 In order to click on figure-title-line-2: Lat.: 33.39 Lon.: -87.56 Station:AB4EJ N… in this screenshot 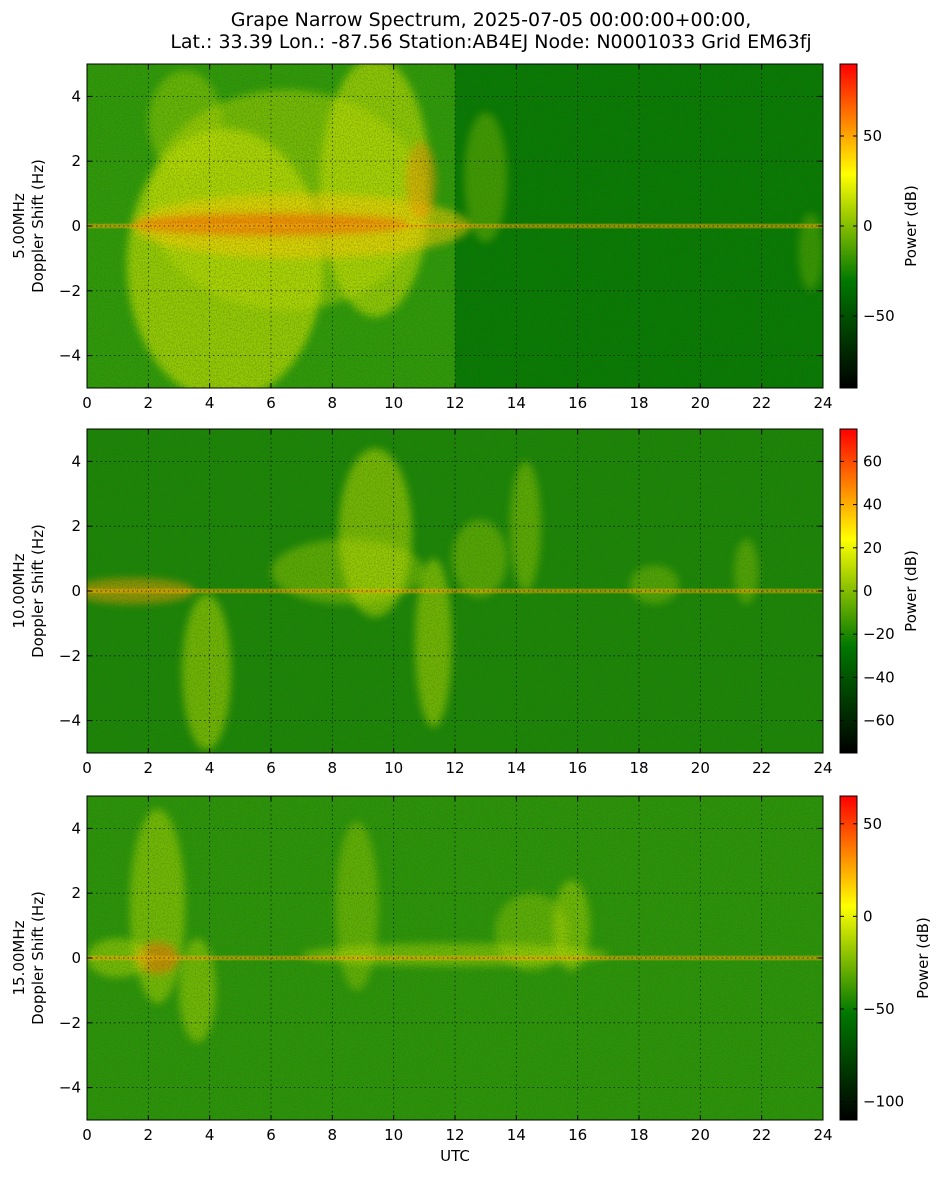, I will do `click(490, 42)`.